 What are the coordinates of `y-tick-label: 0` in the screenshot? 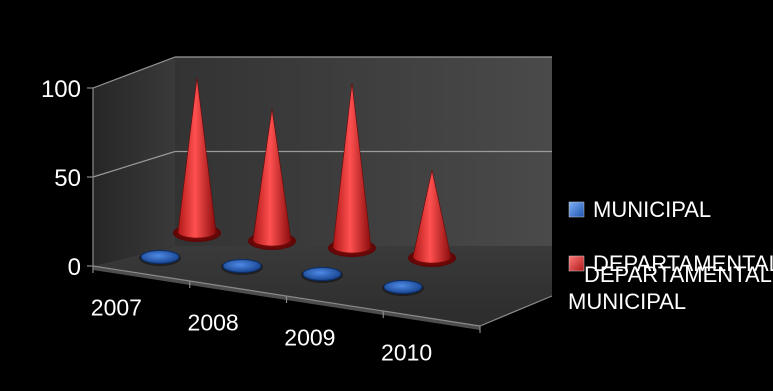 It's located at (74, 267).